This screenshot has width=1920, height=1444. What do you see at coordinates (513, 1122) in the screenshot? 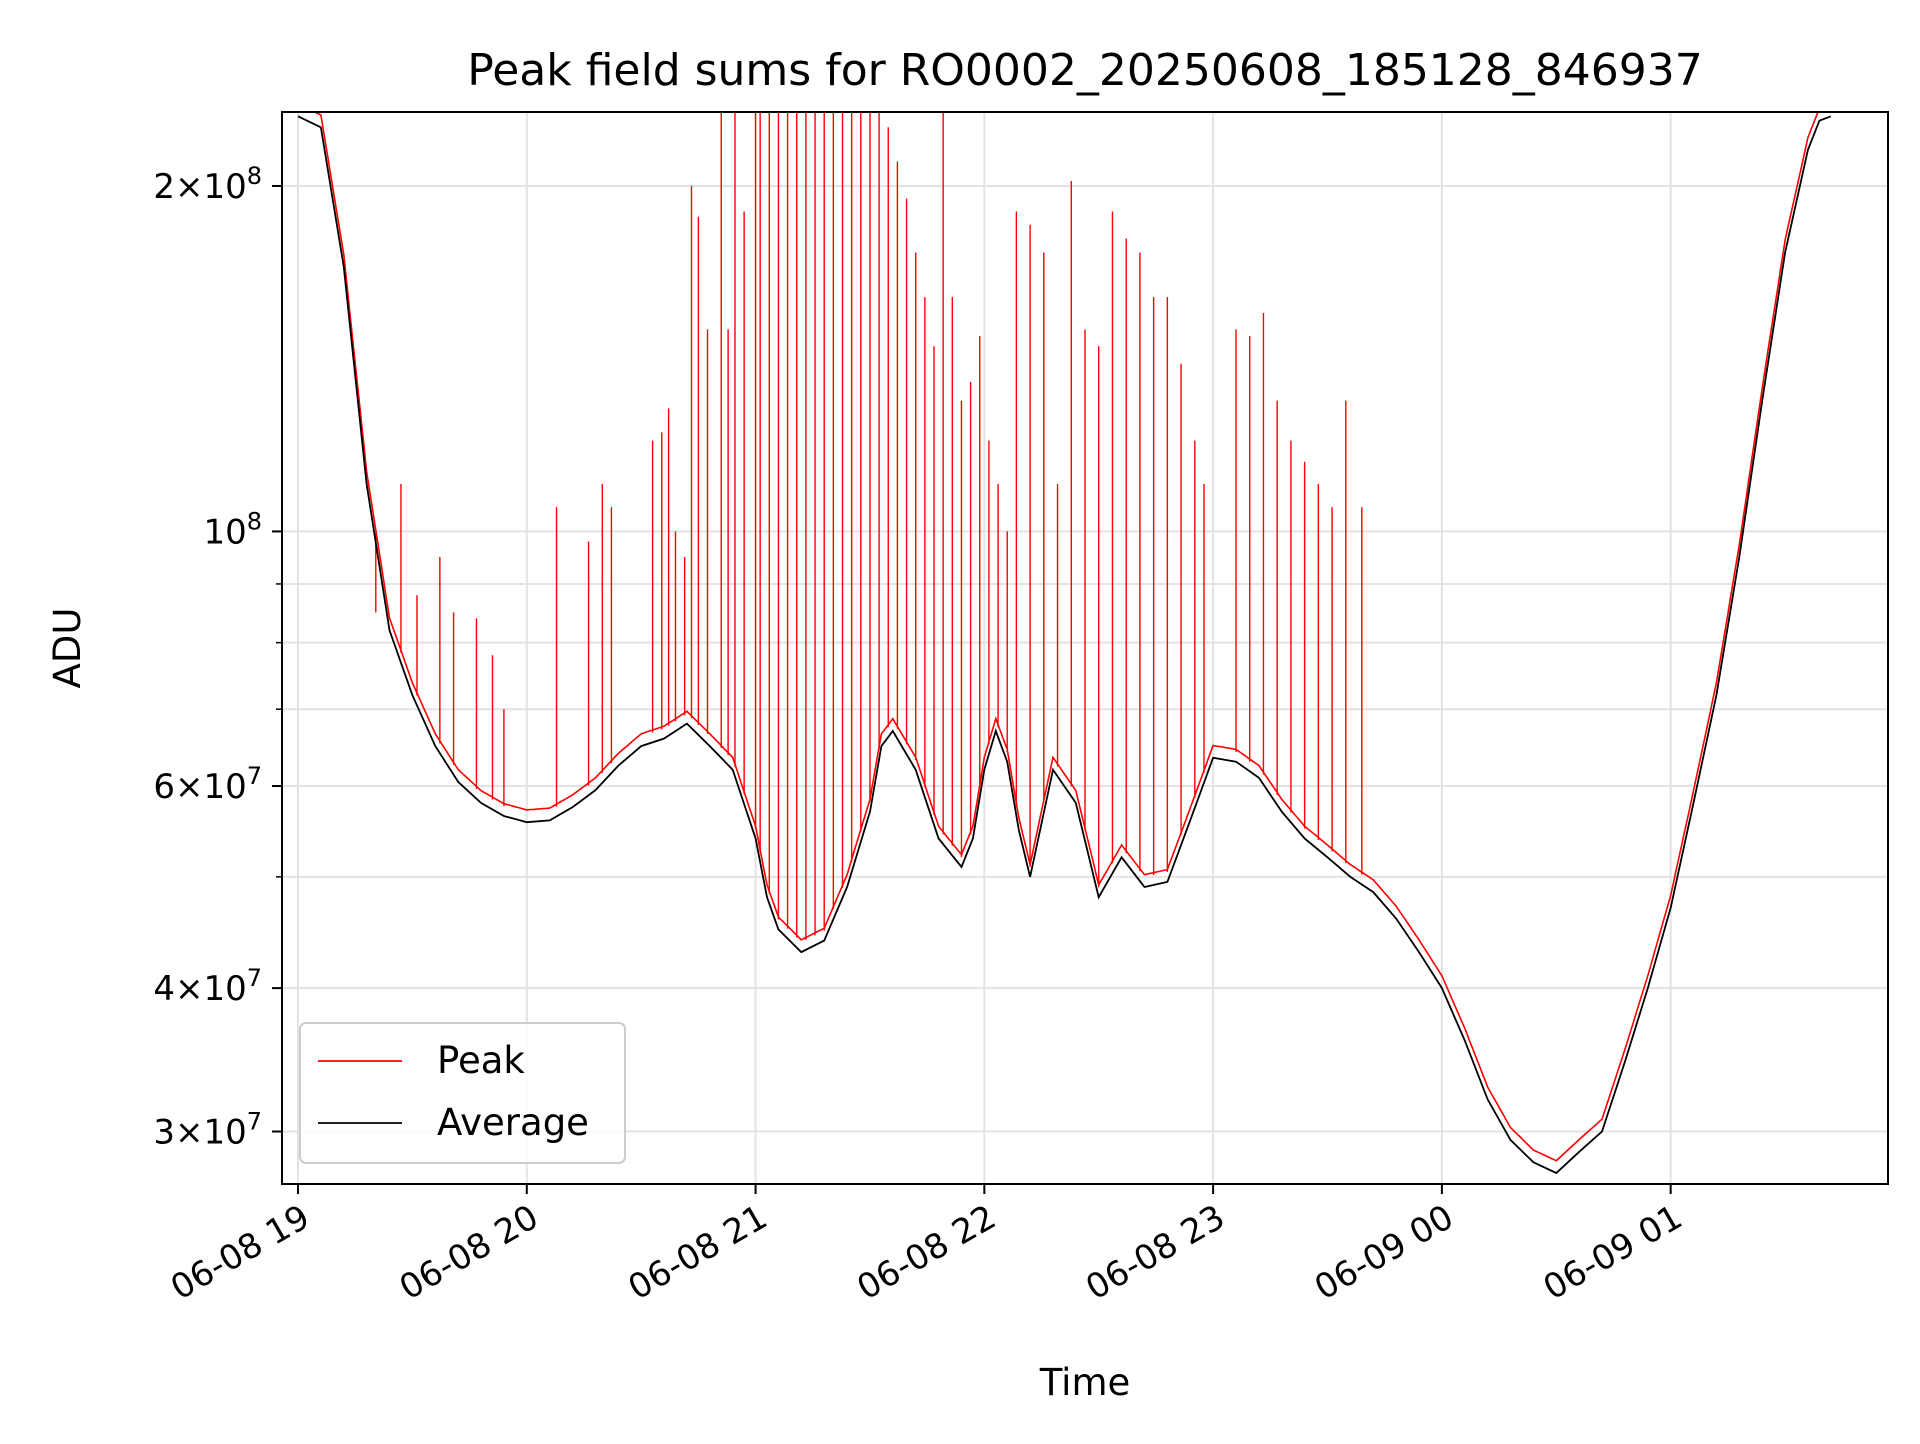
I see `legend-label-average: Average` at bounding box center [513, 1122].